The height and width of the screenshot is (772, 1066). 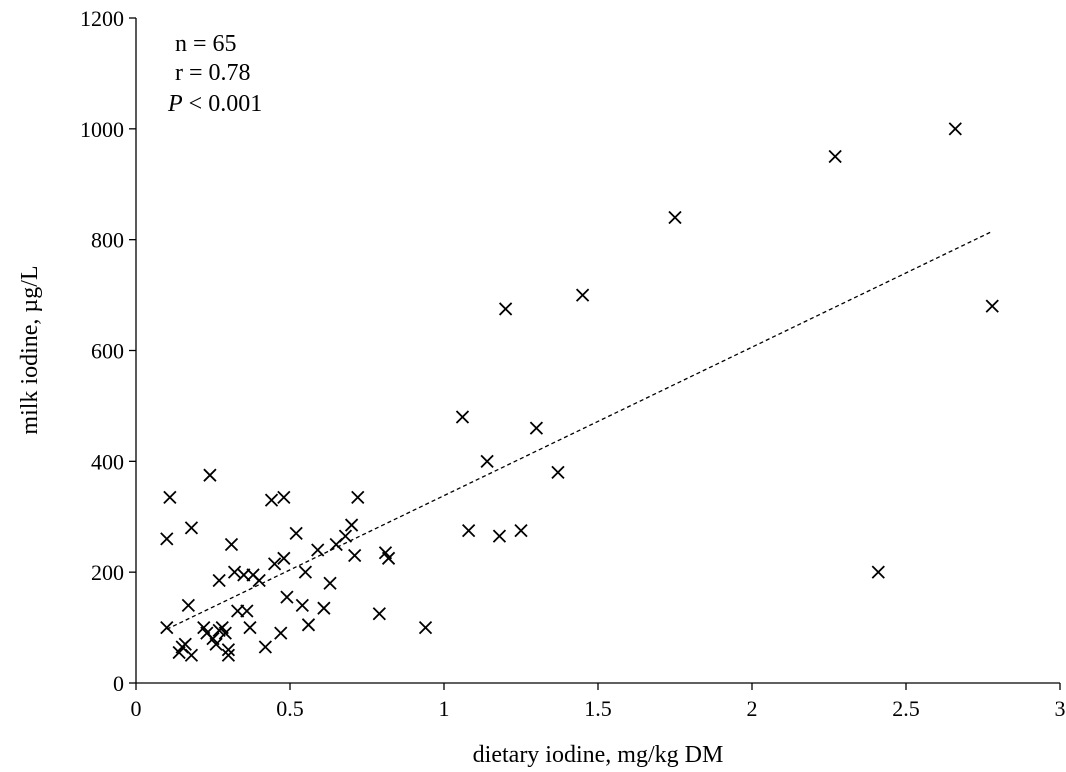 What do you see at coordinates (107, 461) in the screenshot?
I see `y-tick-label: 400` at bounding box center [107, 461].